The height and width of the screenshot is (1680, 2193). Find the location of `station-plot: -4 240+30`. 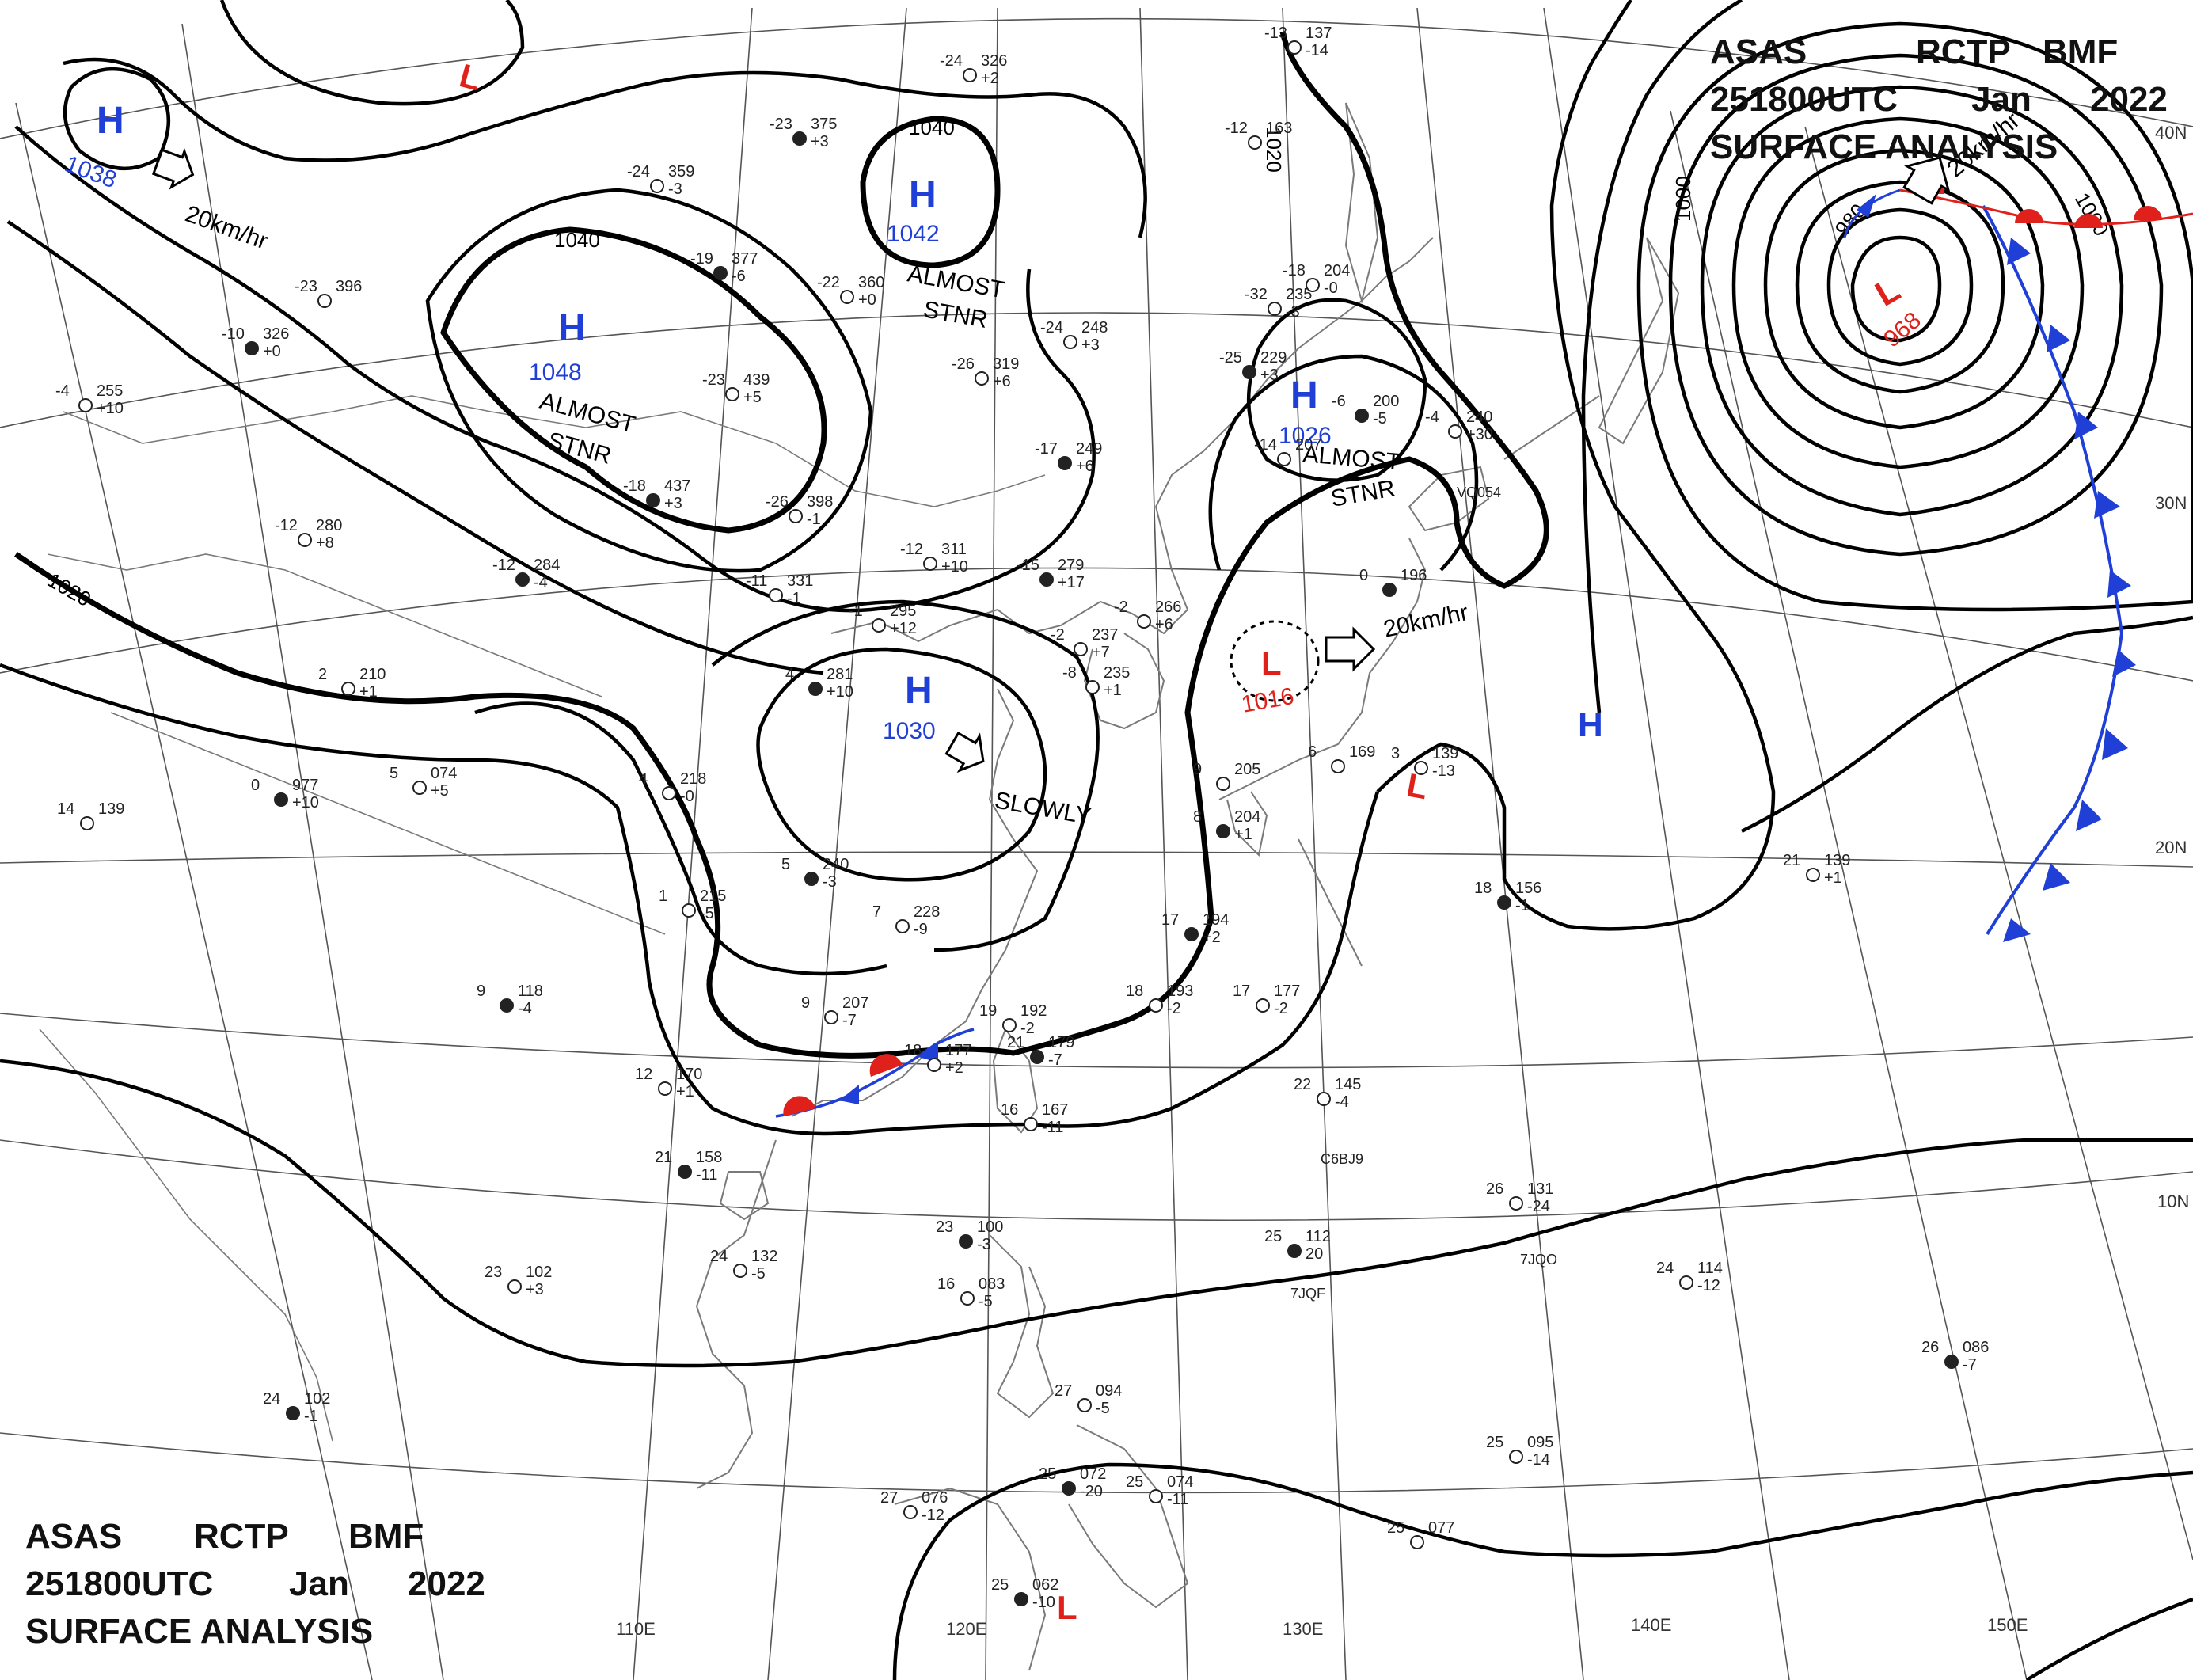

station-plot: -4 240+30 is located at coordinates (1459, 426).